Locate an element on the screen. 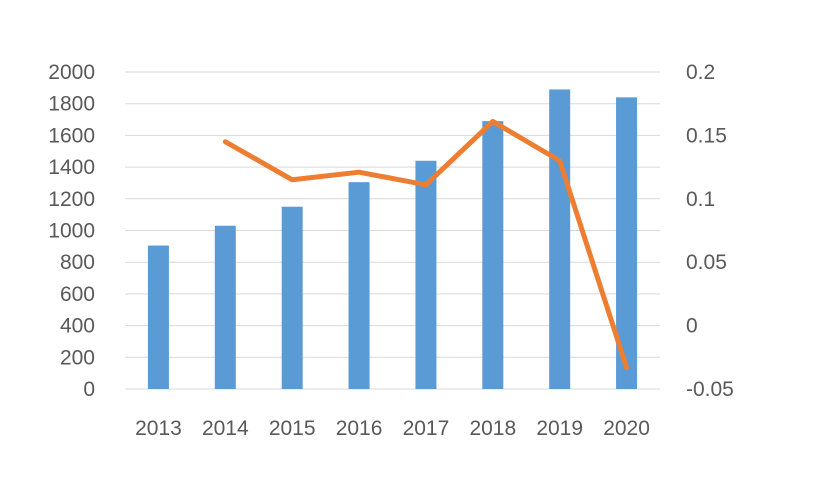  y2-tick-label: -0.05 is located at coordinates (710, 389).